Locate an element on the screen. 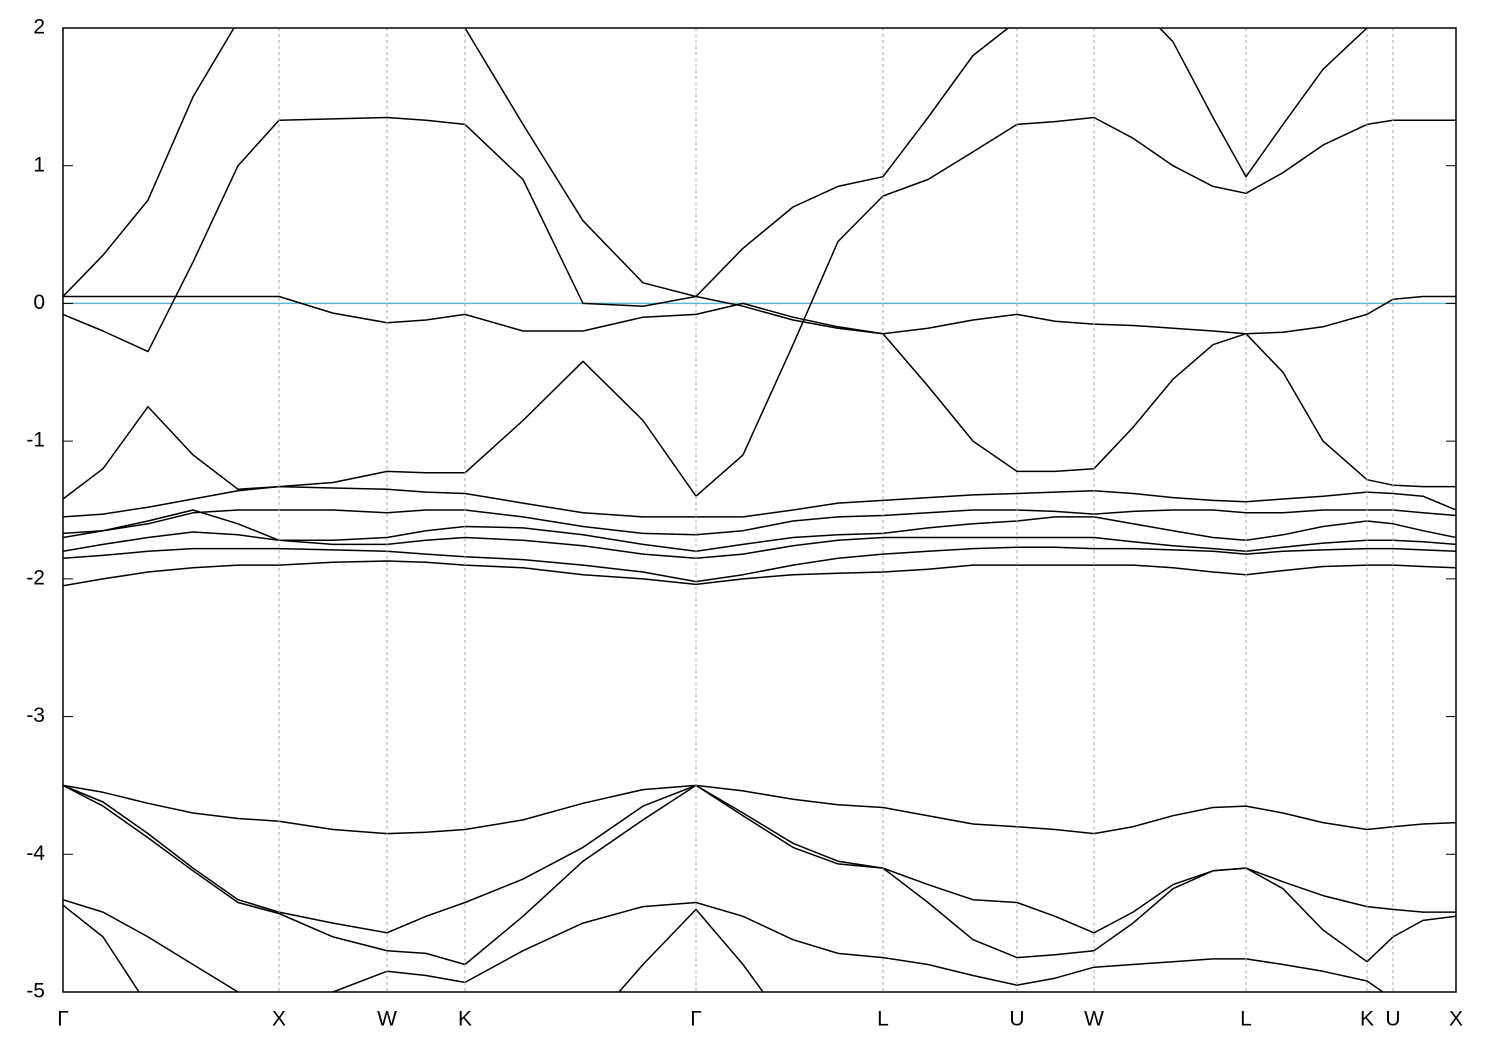  y-tick-label: -4 is located at coordinates (35, 853).